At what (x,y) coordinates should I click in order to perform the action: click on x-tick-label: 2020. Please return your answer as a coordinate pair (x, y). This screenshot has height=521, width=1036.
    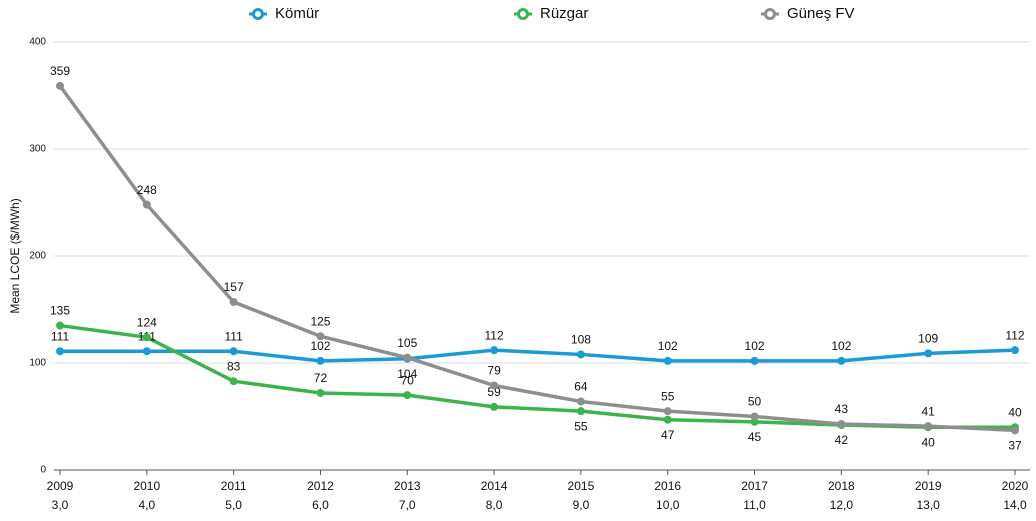
    Looking at the image, I should click on (1015, 486).